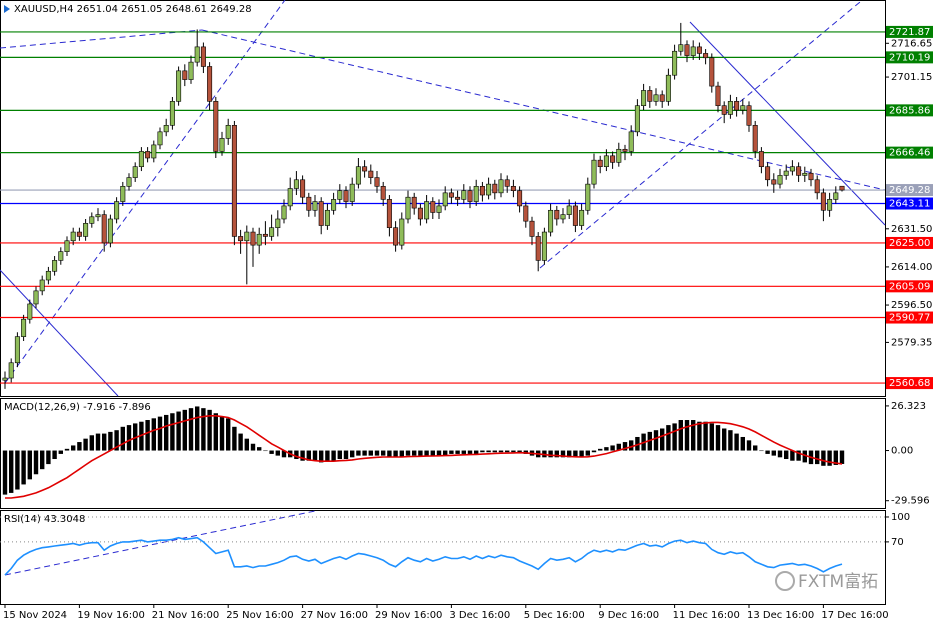 Image resolution: width=936 pixels, height=624 pixels. Describe the element at coordinates (902, 451) in the screenshot. I see `y-tick-label: 0.00` at that location.